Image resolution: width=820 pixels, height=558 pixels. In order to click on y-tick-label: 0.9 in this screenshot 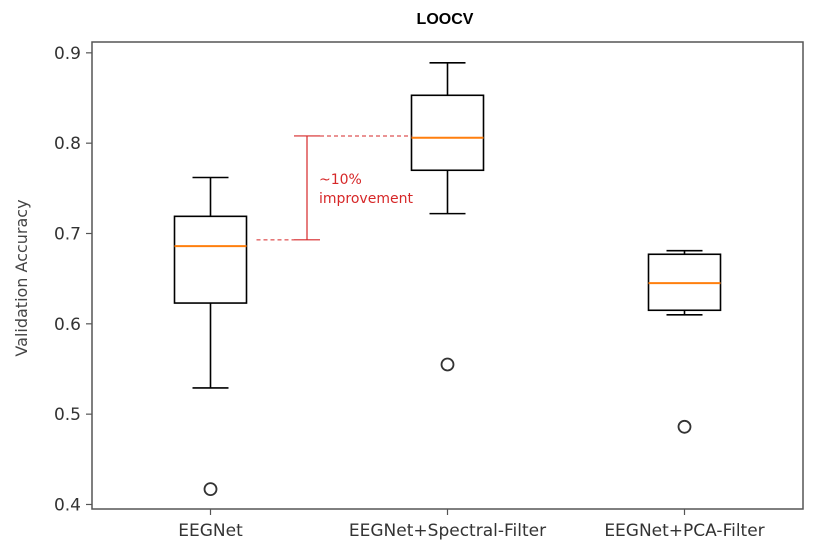, I will do `click(67, 54)`.